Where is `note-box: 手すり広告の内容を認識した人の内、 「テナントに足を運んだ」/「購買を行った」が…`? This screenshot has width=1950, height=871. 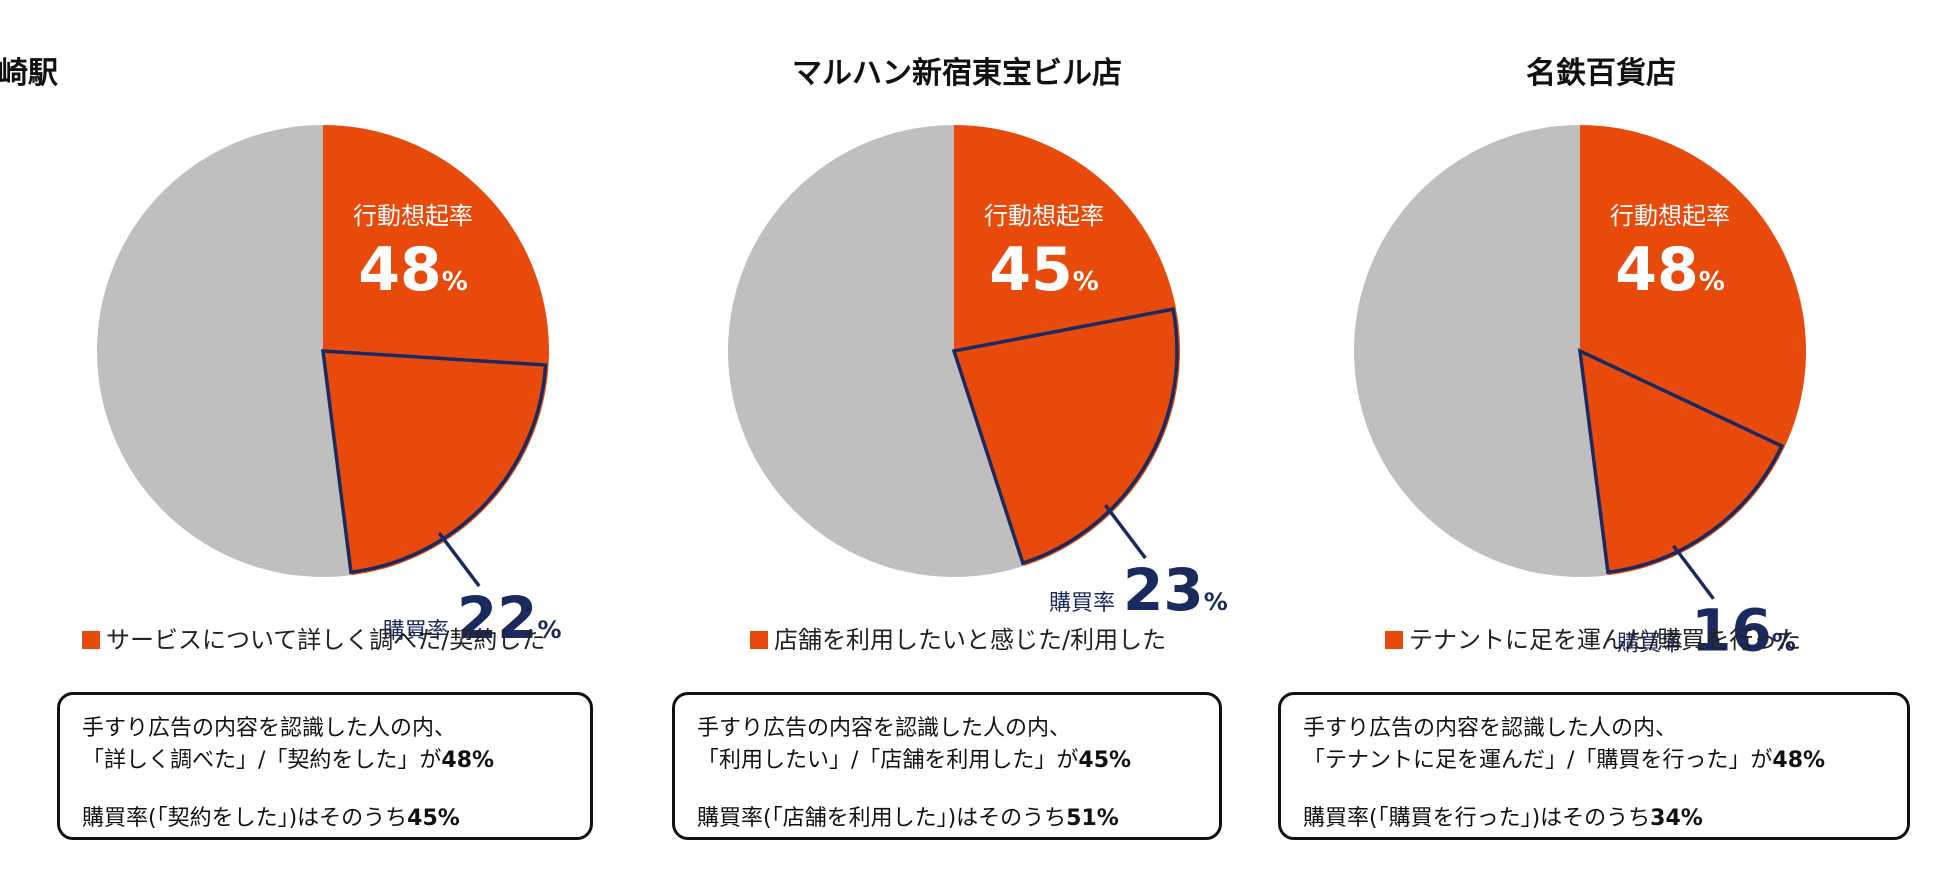 note-box: 手すり広告の内容を認識した人の内、 「テナントに足を運んだ」/「購買を行った」が… is located at coordinates (1594, 766).